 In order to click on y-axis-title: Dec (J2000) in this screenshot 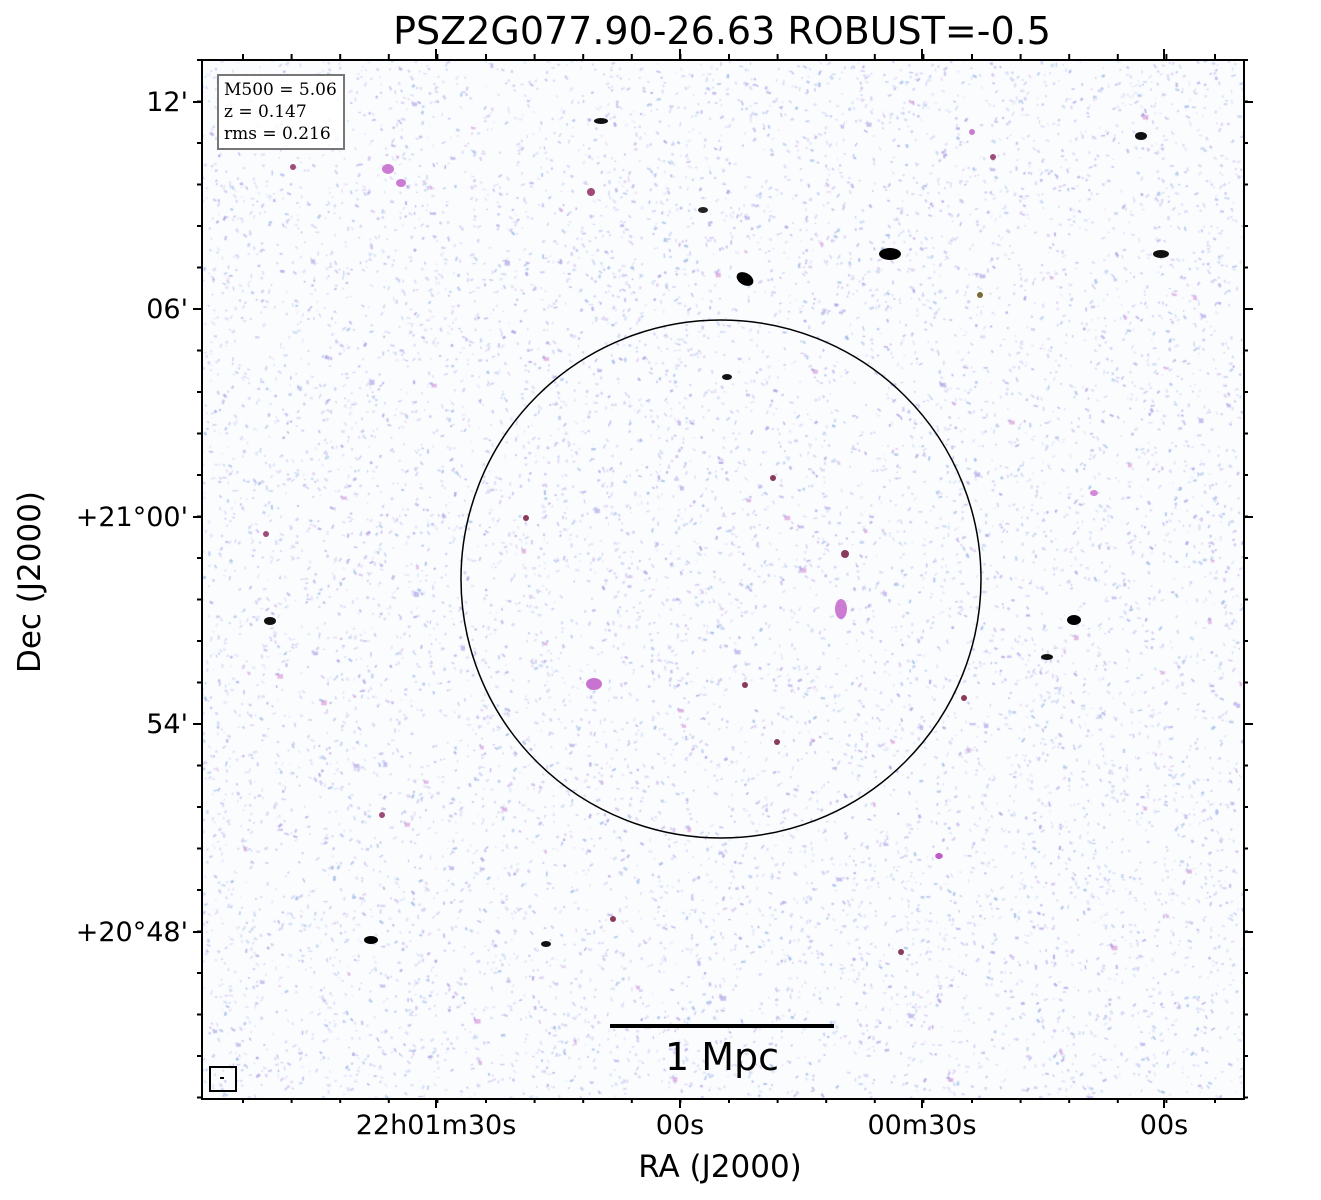, I will do `click(30, 582)`.